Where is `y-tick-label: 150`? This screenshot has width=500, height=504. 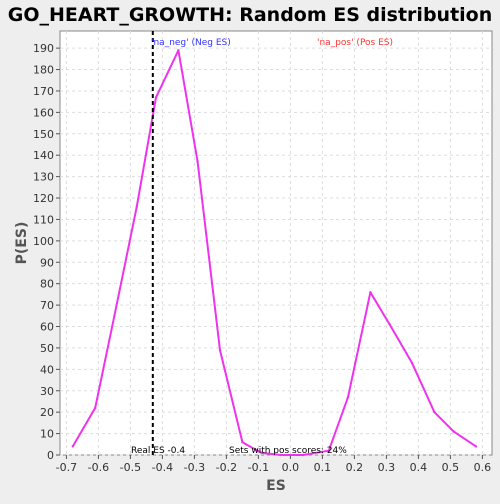 y-tick-label: 150 is located at coordinates (43, 134).